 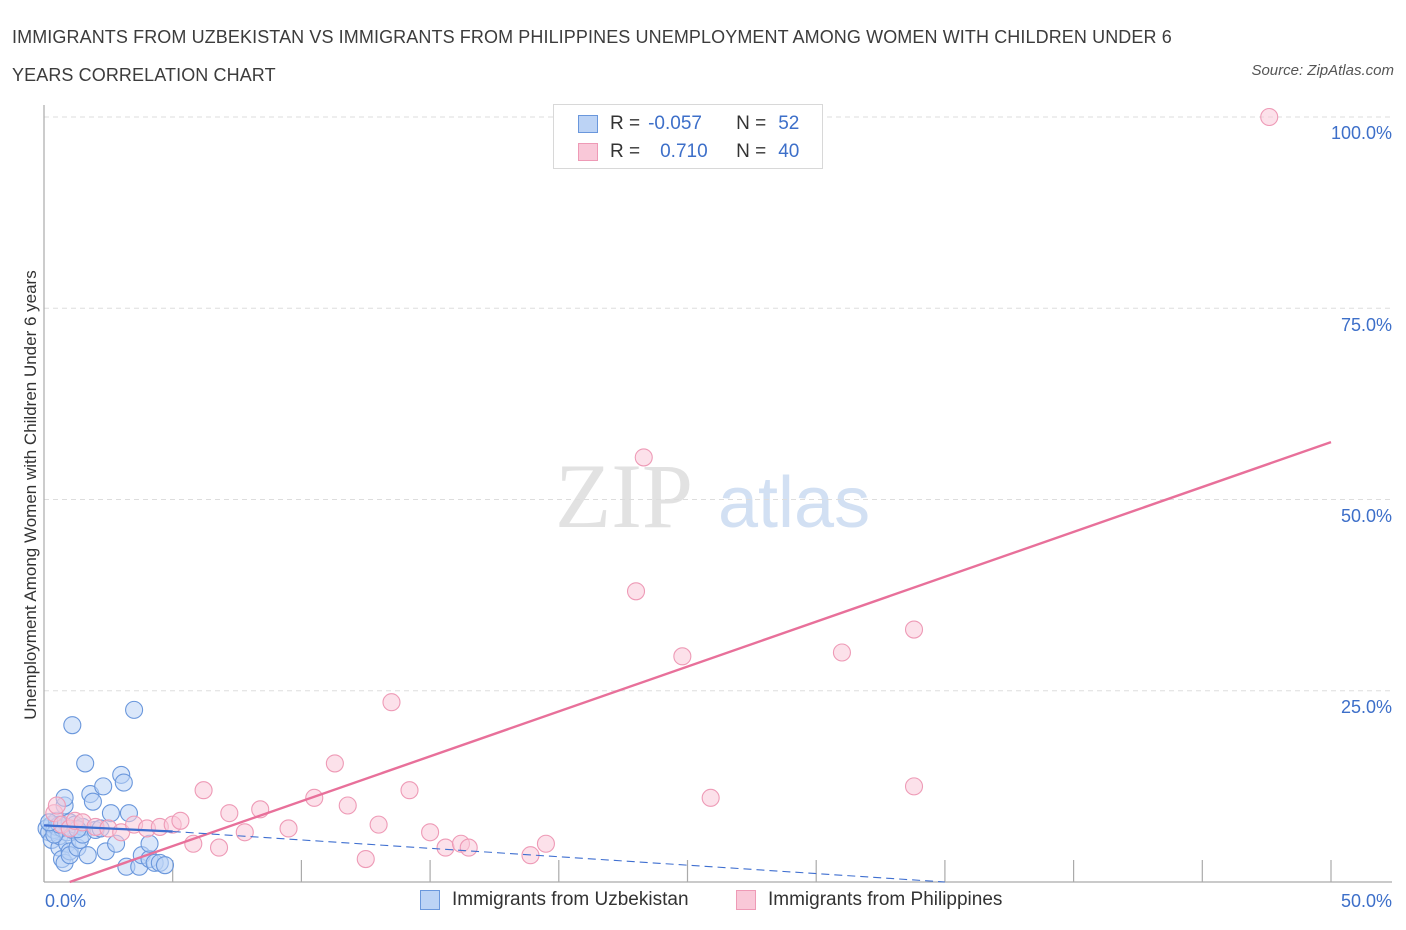 What do you see at coordinates (624, 496) in the screenshot?
I see `watermark-zip: ZIP` at bounding box center [624, 496].